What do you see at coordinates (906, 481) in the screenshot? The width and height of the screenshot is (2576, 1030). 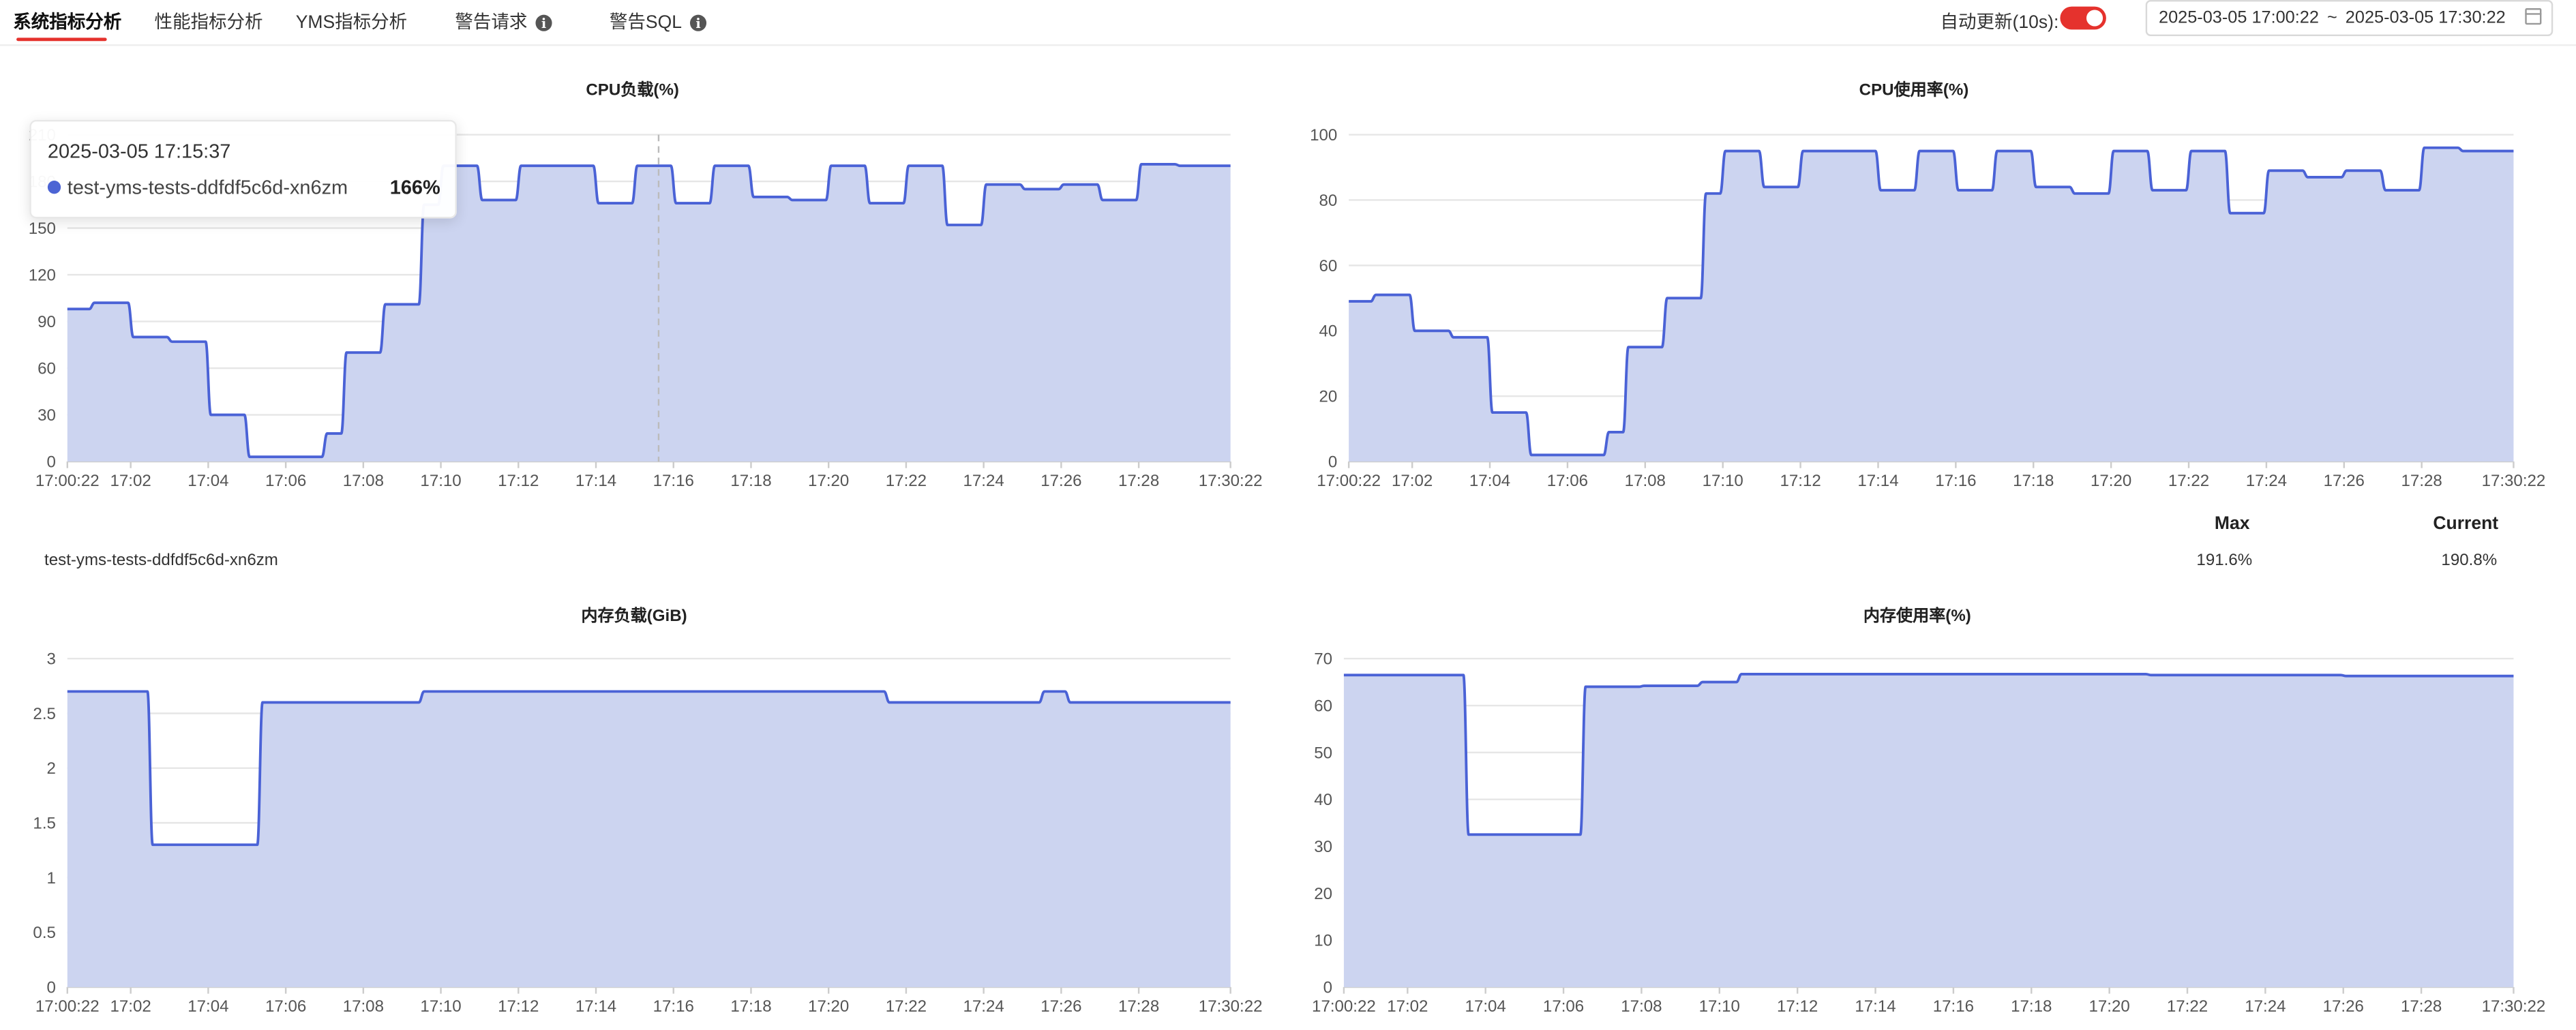 I see `x-tick-label: 17:22` at bounding box center [906, 481].